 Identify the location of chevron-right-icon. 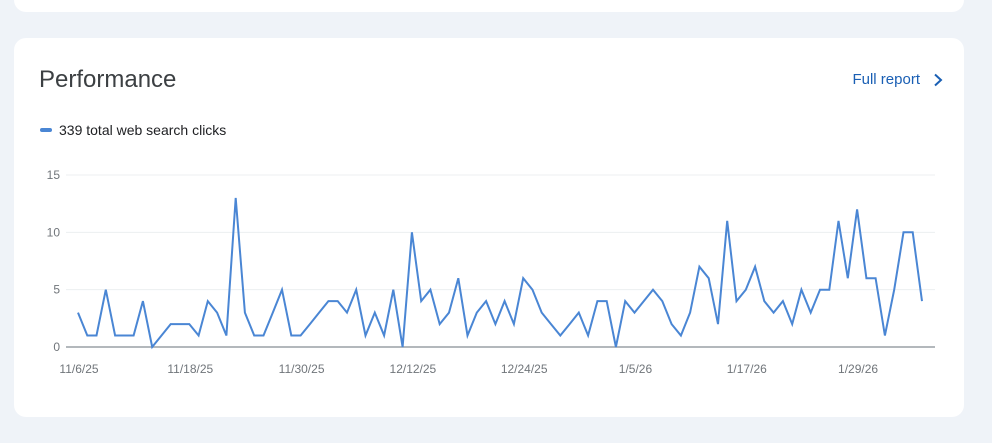
(938, 79).